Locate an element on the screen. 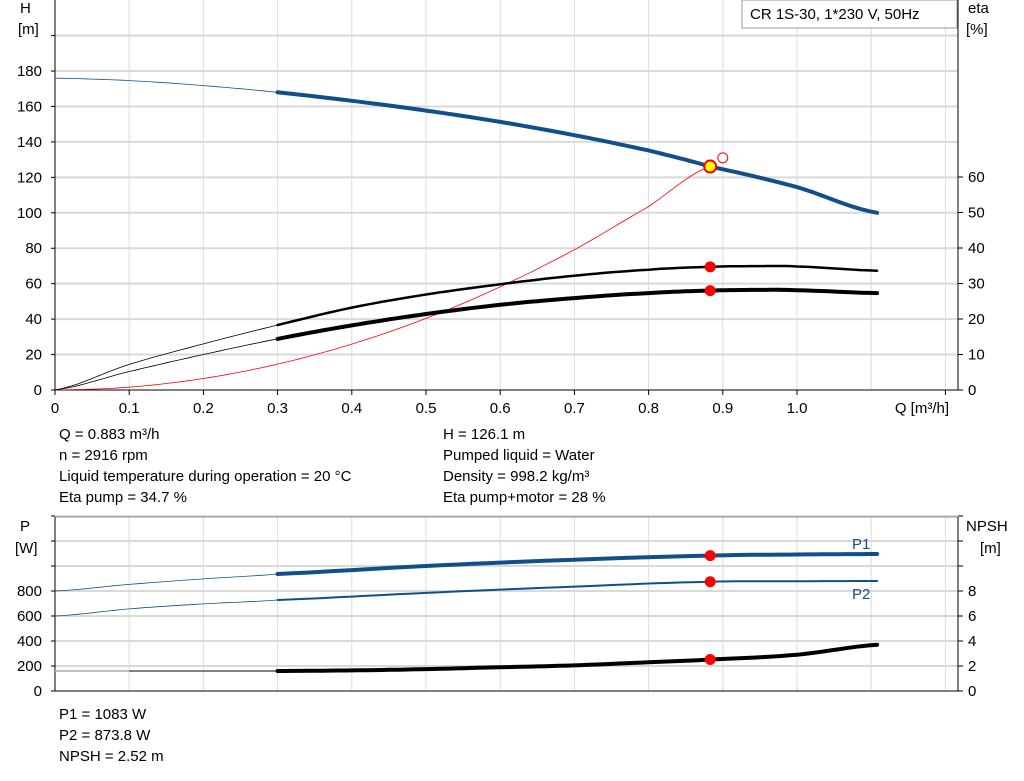 This screenshot has height=781, width=1024. y-tick-label: 80 is located at coordinates (33, 248).